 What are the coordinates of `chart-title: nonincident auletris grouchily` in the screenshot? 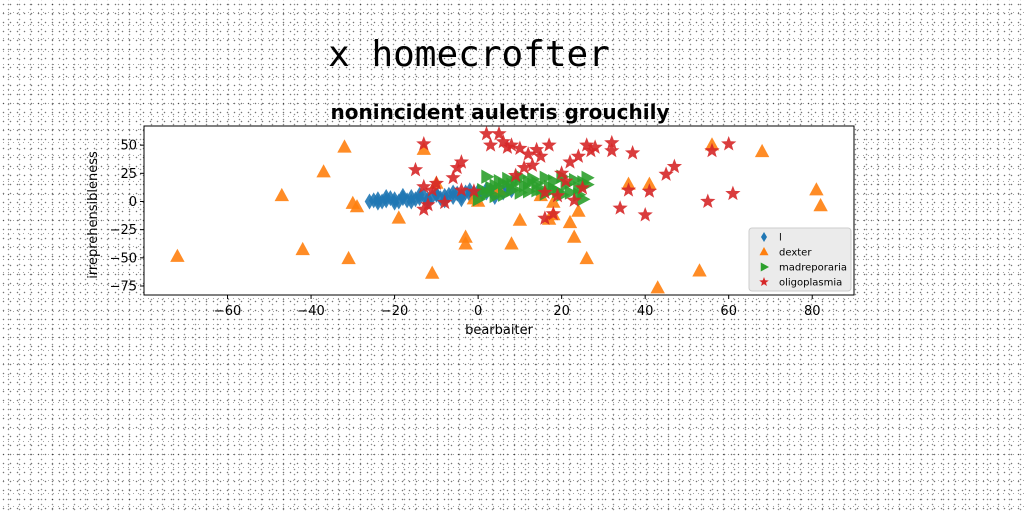 It's located at (500, 112).